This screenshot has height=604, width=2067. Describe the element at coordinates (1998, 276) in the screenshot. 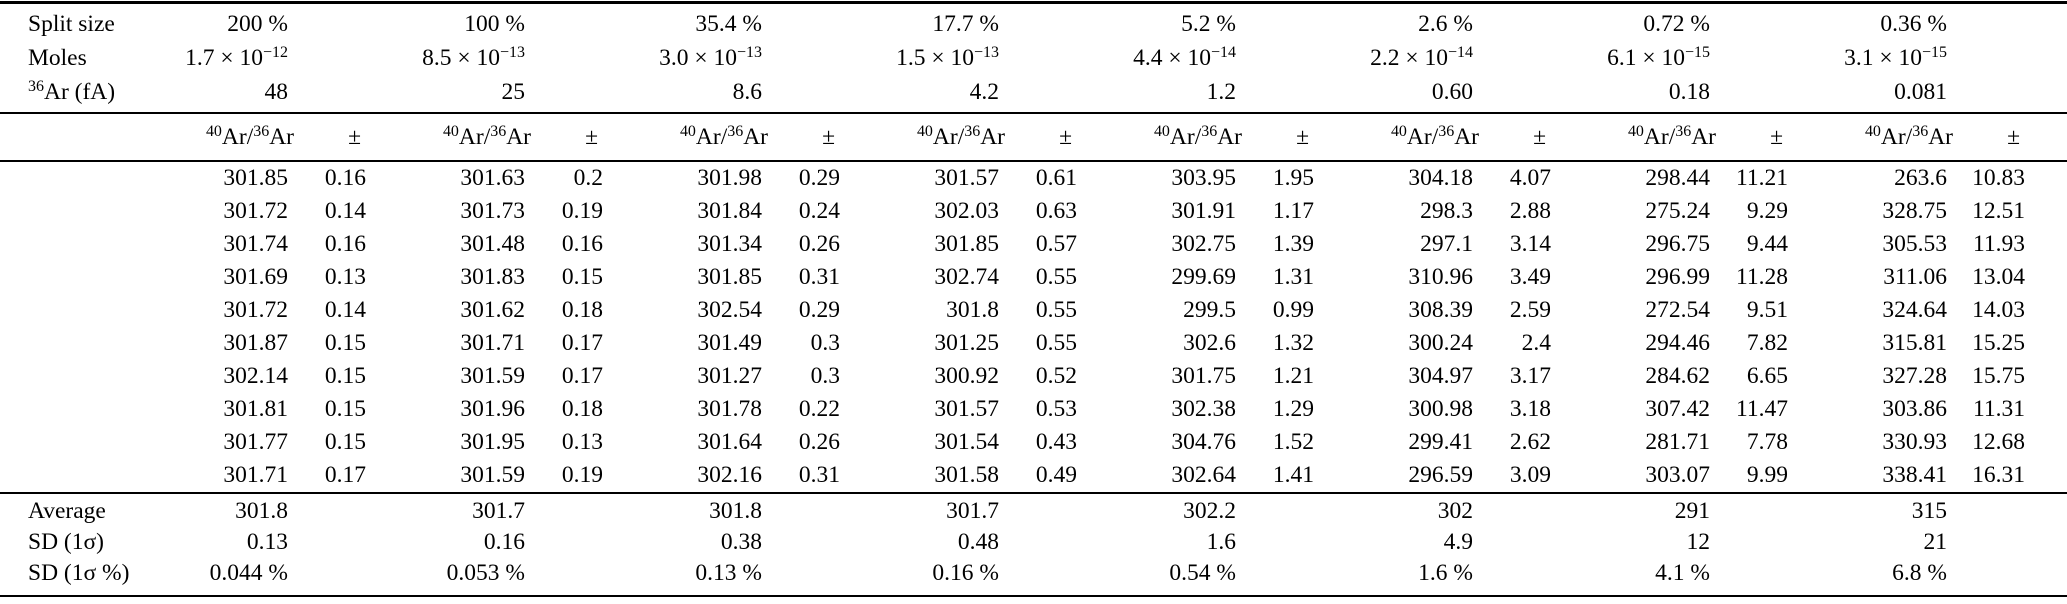

I see `uncertainty-value-cell: 13.04` at that location.